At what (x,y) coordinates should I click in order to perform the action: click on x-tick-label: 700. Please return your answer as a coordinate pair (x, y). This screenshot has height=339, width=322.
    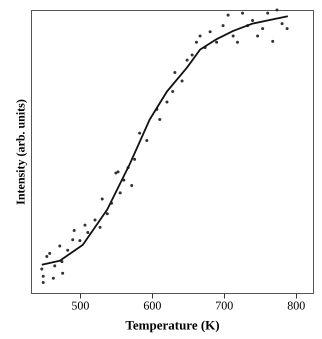
    Looking at the image, I should click on (224, 305).